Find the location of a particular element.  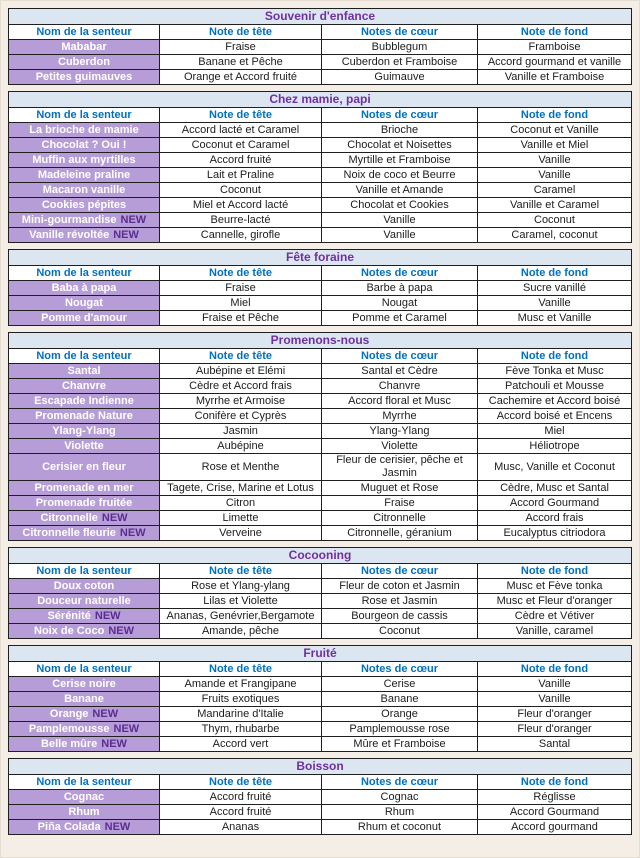

scent-row: Mababar Fraise Bubblegum Framboise is located at coordinates (320, 46).